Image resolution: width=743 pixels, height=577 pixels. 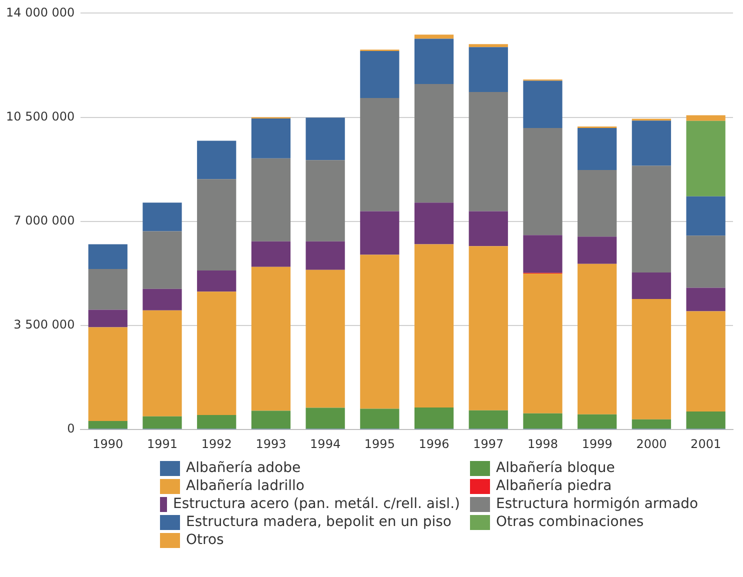 What do you see at coordinates (542, 443) in the screenshot?
I see `x-tick-label: 1998` at bounding box center [542, 443].